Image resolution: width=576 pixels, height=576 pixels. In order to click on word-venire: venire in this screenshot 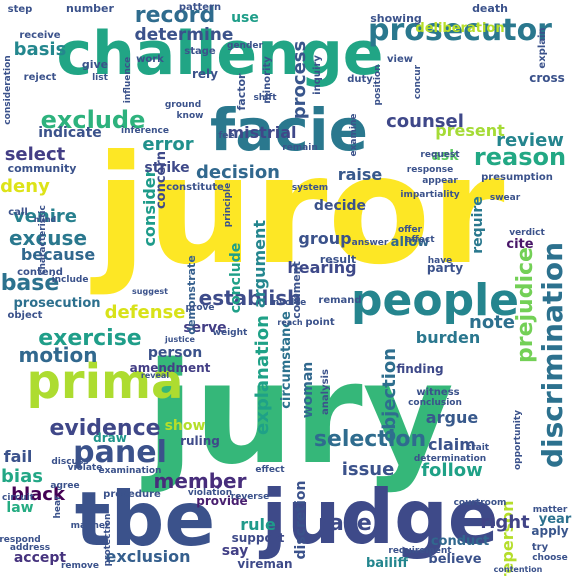, I will do `click(45, 216)`.